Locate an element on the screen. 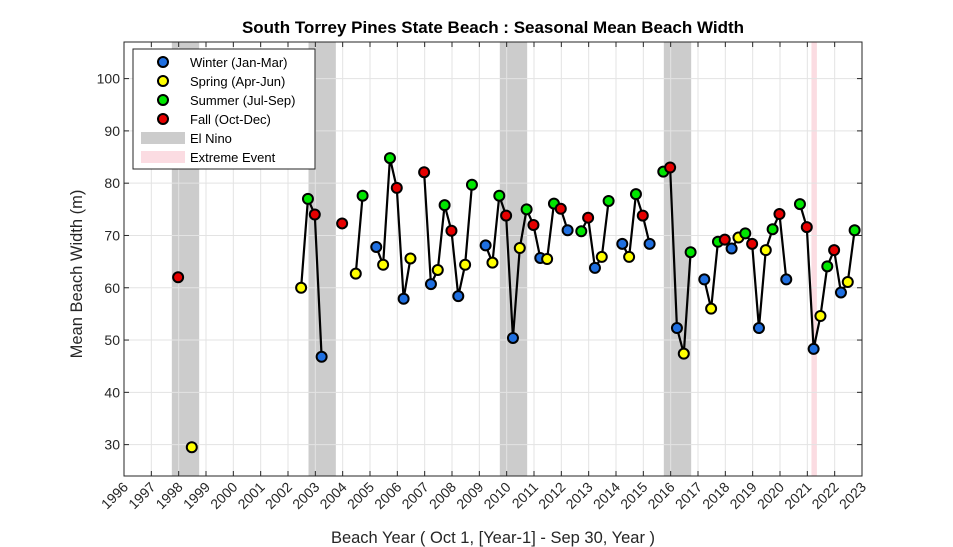 The width and height of the screenshot is (953, 547). legend-label-extreme: Extreme Event is located at coordinates (233, 157).